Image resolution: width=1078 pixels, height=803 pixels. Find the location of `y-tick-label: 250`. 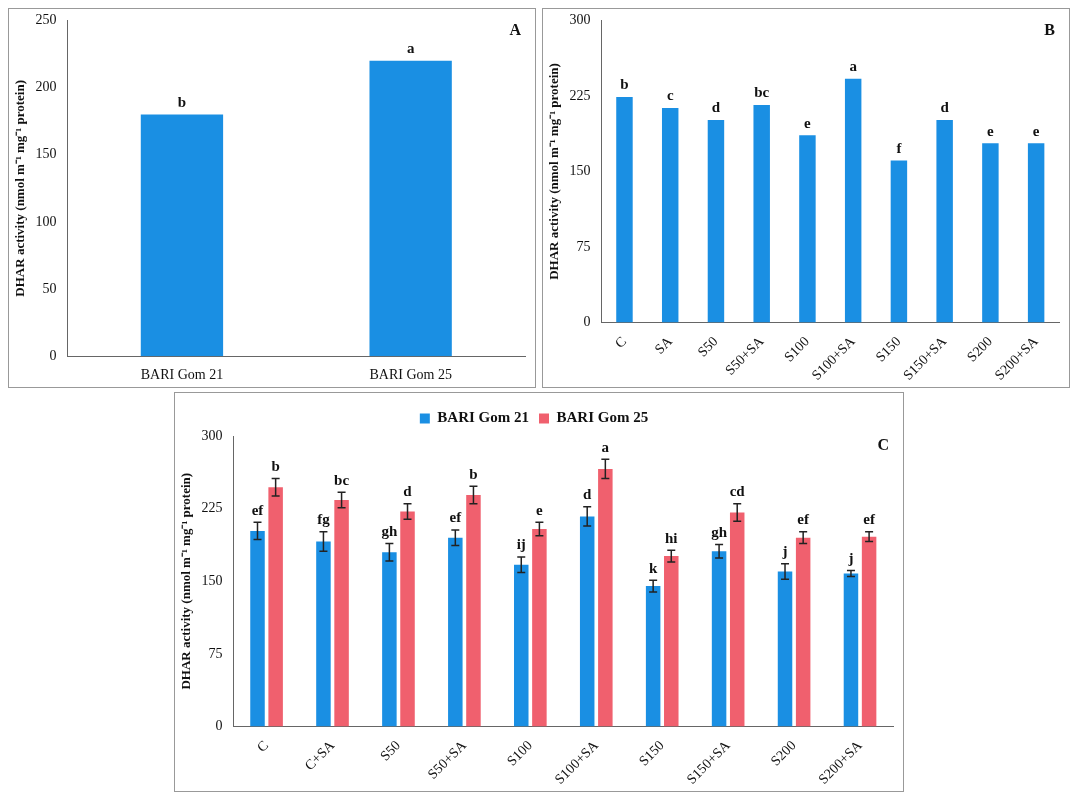

y-tick-label: 250 is located at coordinates (46, 20).